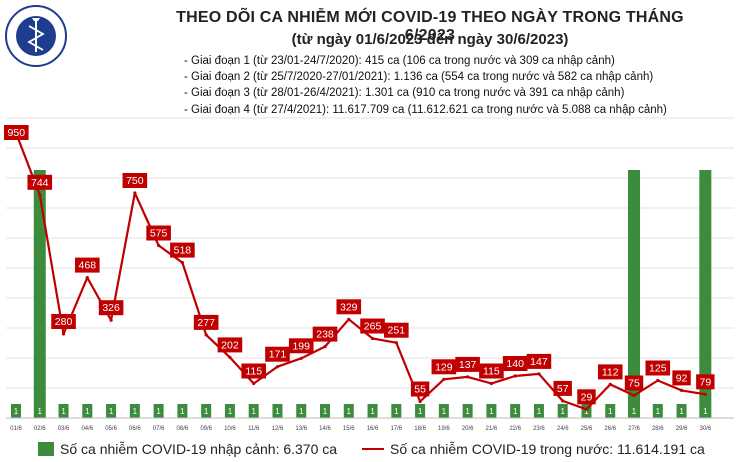 This screenshot has width=740, height=462. Describe the element at coordinates (682, 378) in the screenshot. I see `line-value-label: 92` at that location.